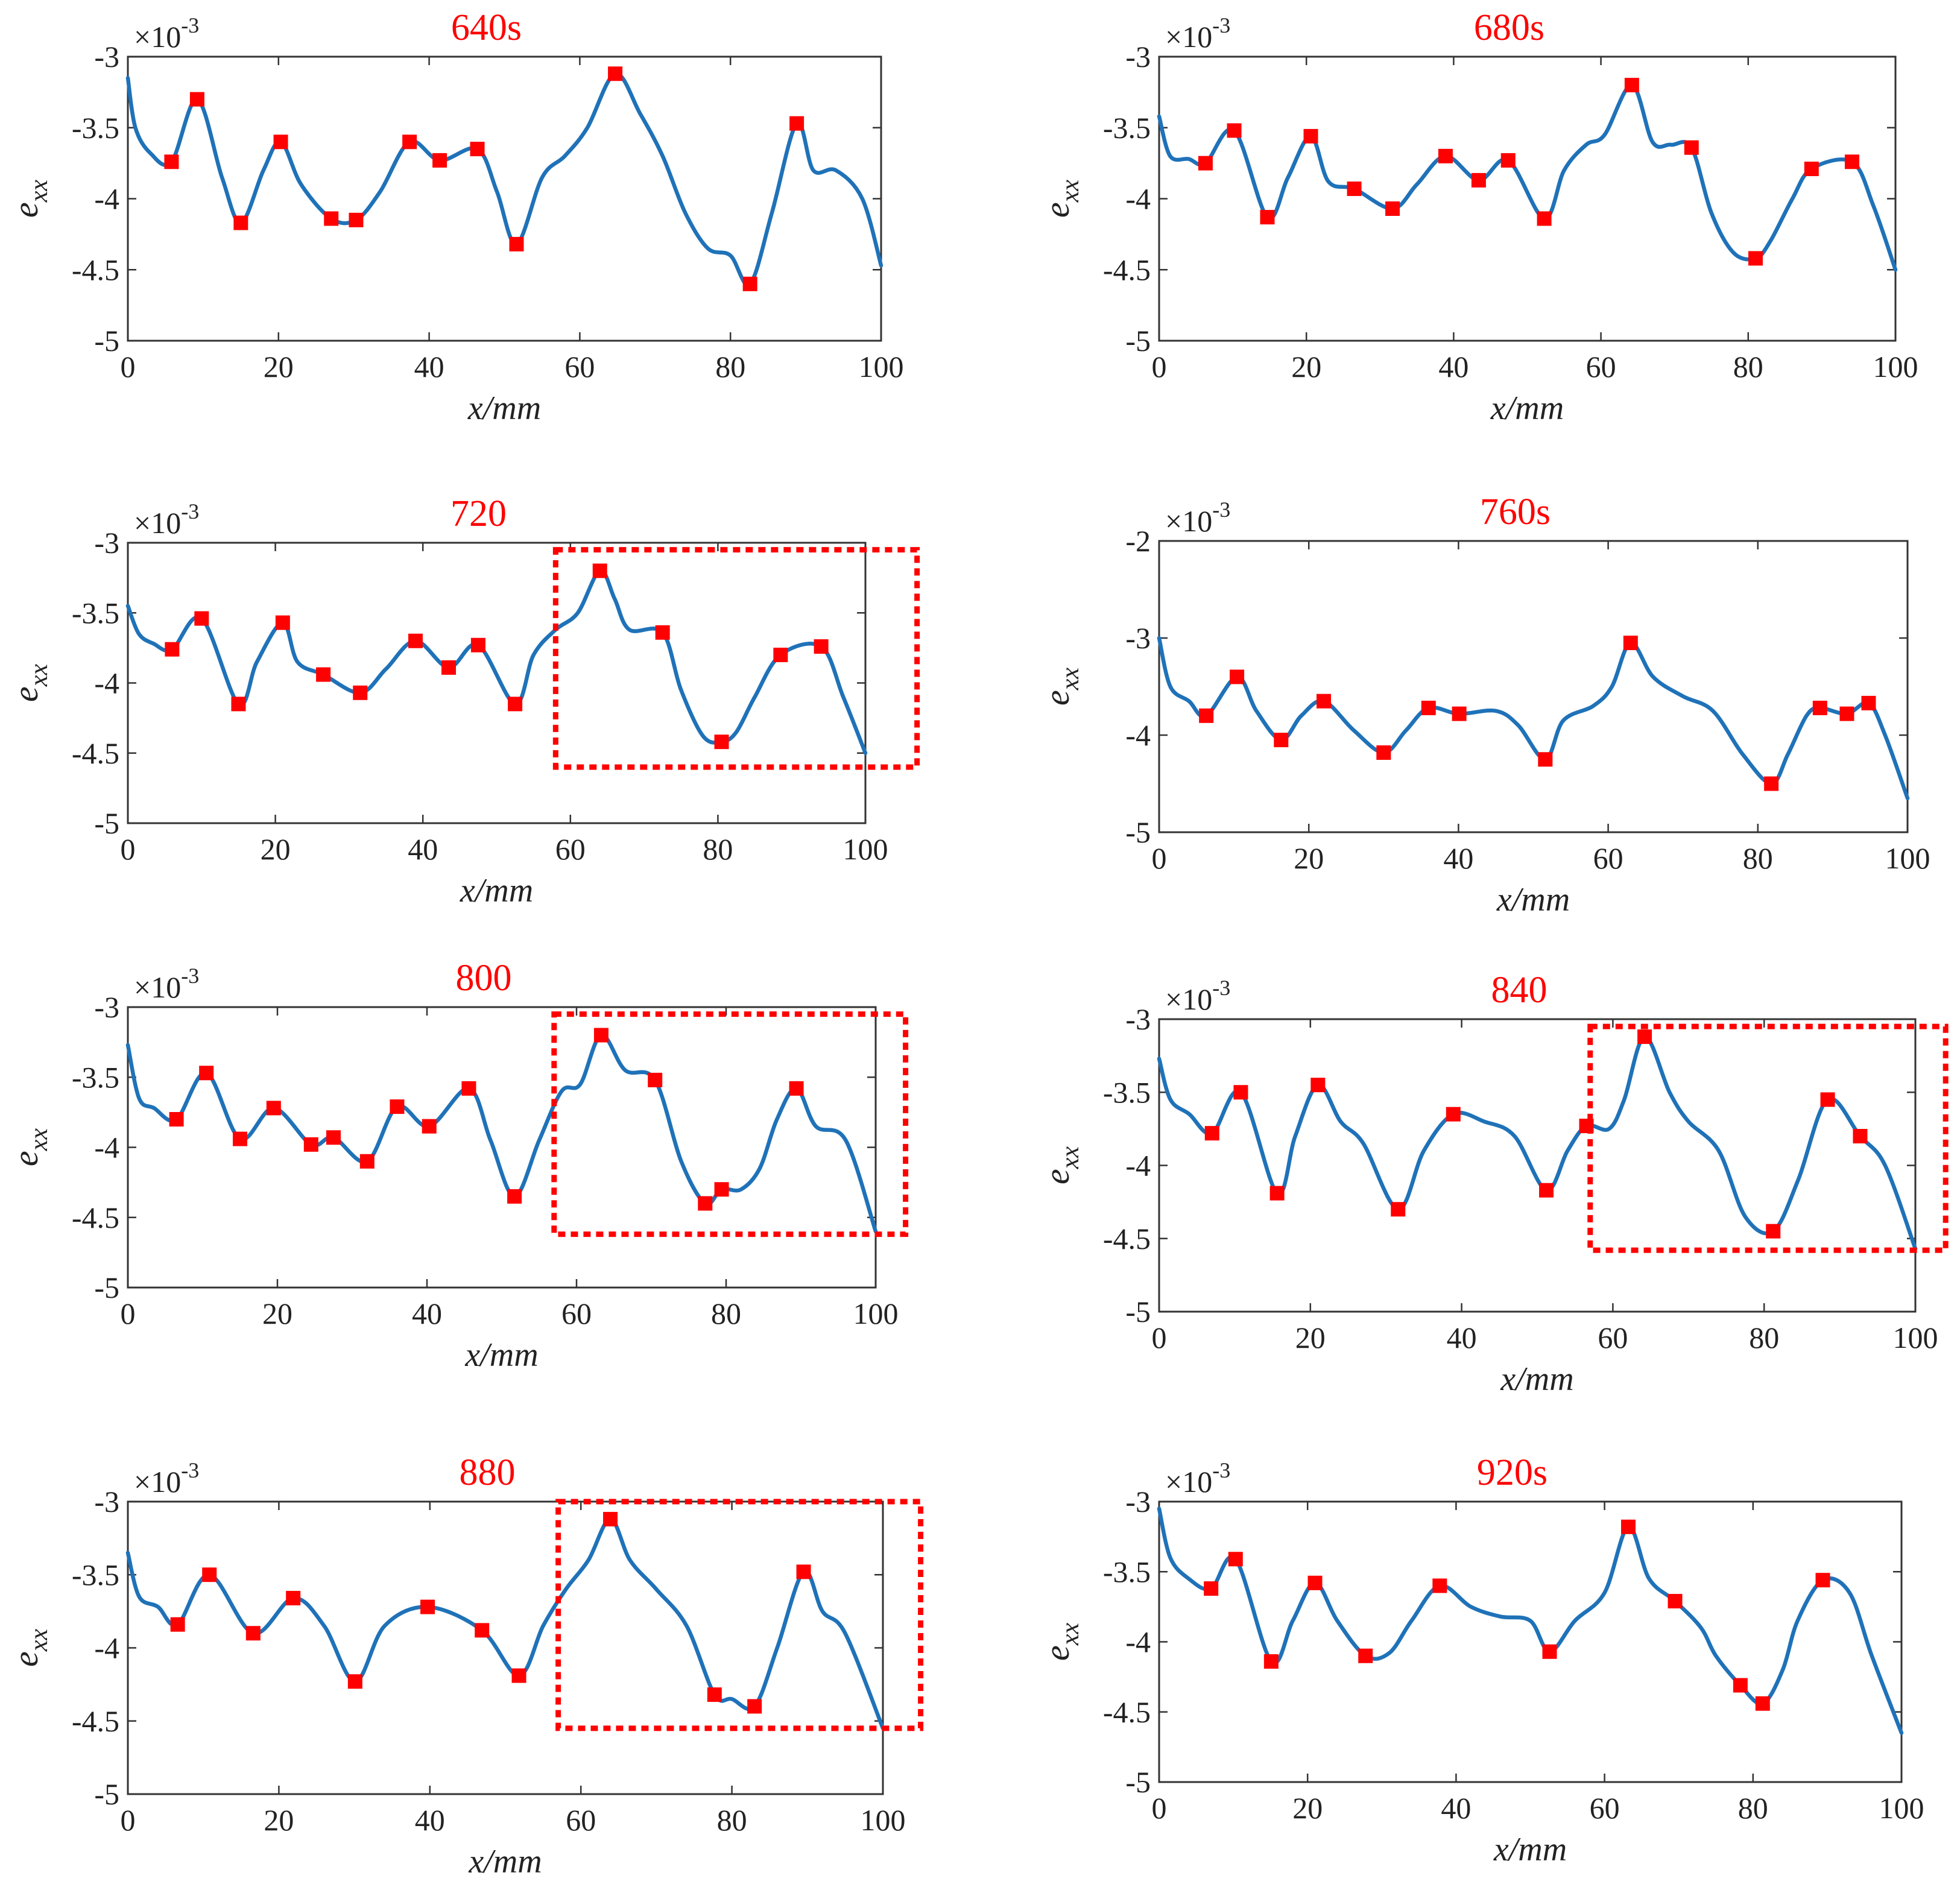 The height and width of the screenshot is (1893, 1960). Describe the element at coordinates (1127, 128) in the screenshot. I see `y-tick-label: -3.5` at that location.